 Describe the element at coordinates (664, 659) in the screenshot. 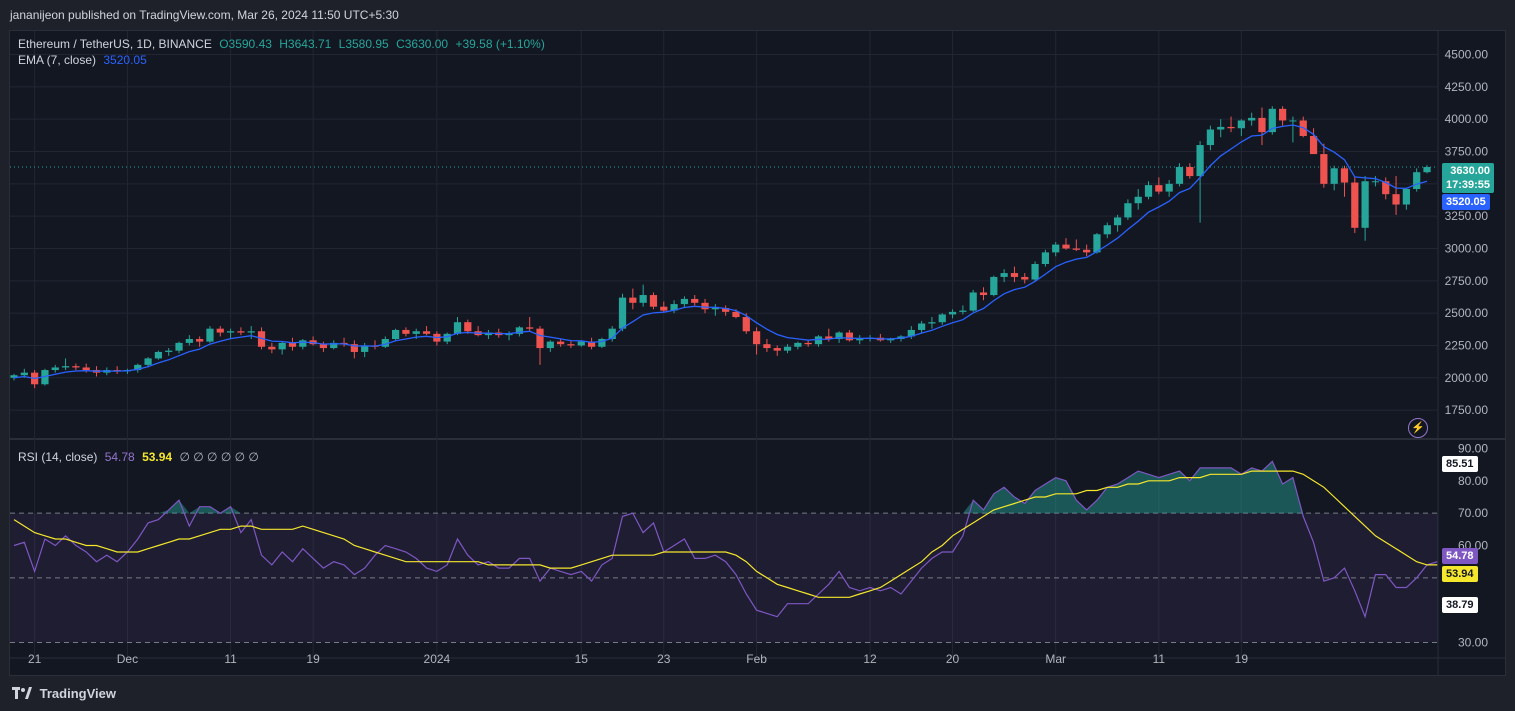

I see `x-tick-label: 23` at that location.